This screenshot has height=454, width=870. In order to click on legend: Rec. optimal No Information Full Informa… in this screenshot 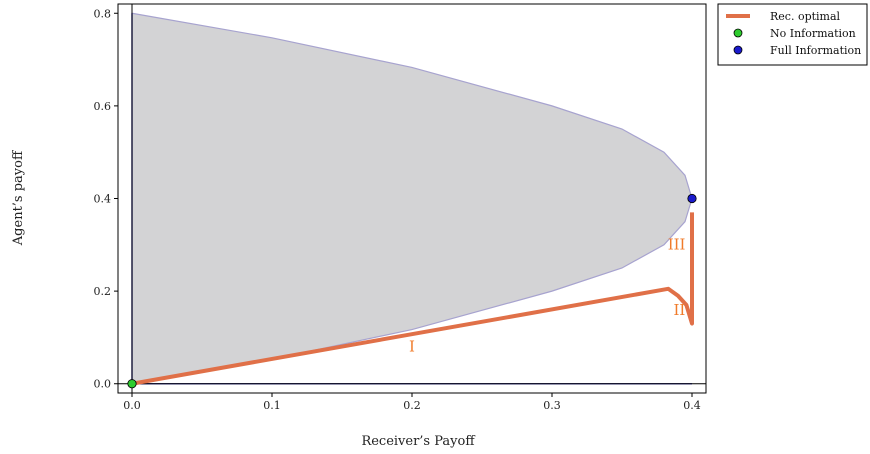, I will do `click(792, 34)`.